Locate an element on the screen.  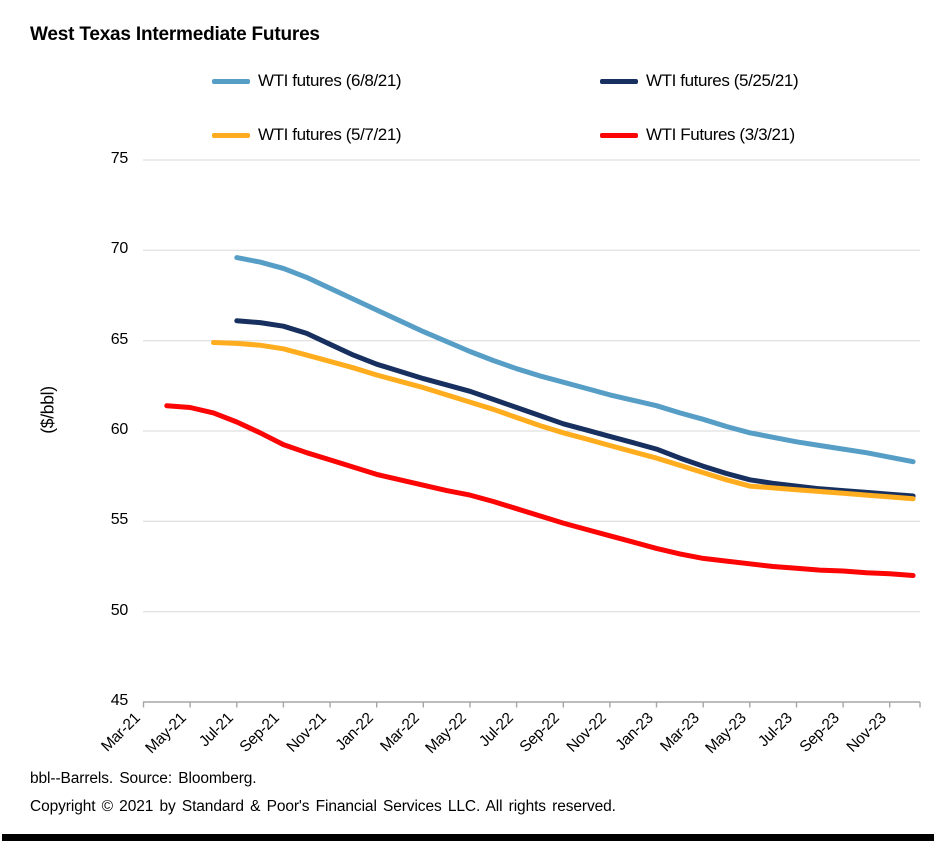
y-axis-tick-label: 45 is located at coordinates (119, 700).